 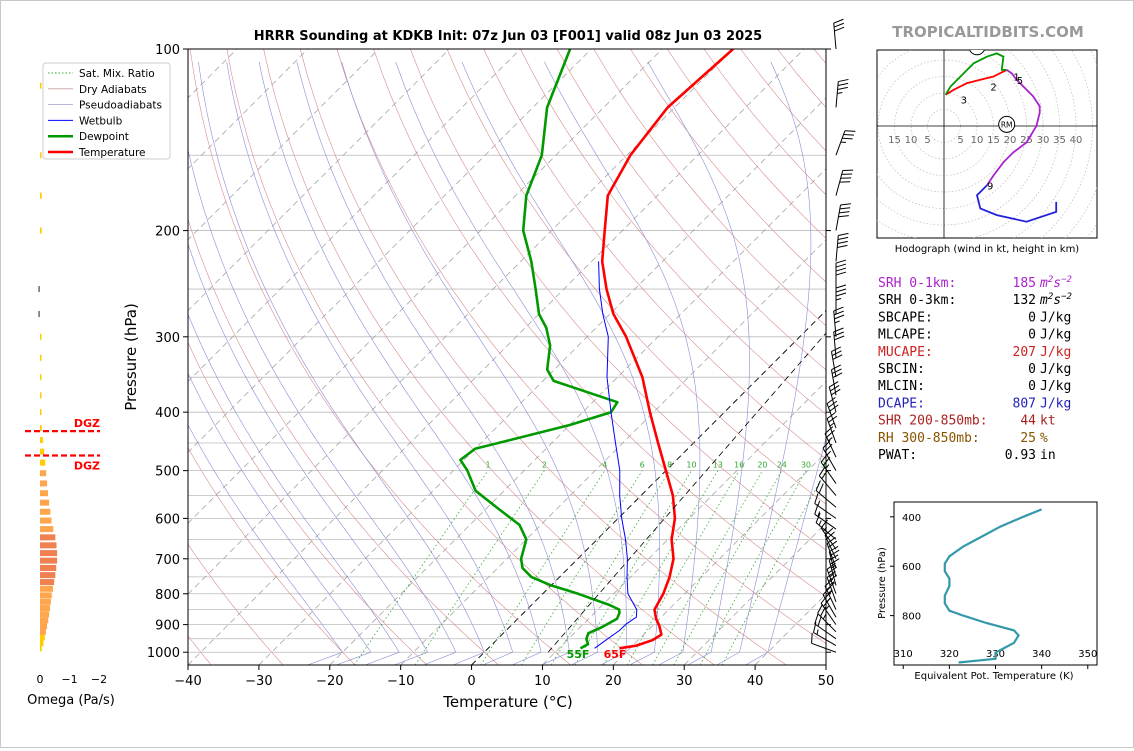 What do you see at coordinates (578, 654) in the screenshot?
I see `surface-dewpoint-label: 55F` at bounding box center [578, 654].